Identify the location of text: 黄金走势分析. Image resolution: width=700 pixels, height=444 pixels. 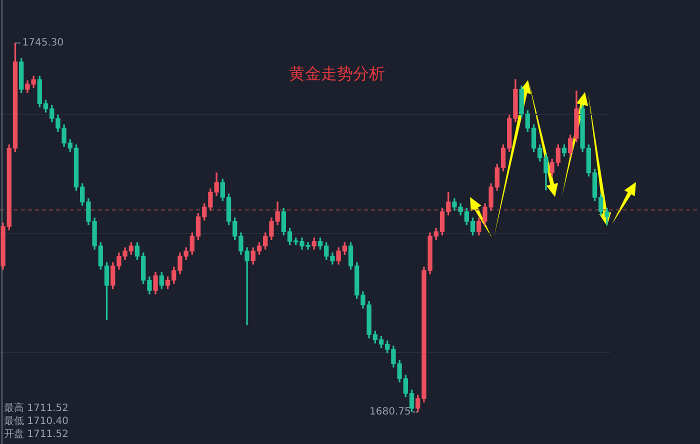
(337, 74).